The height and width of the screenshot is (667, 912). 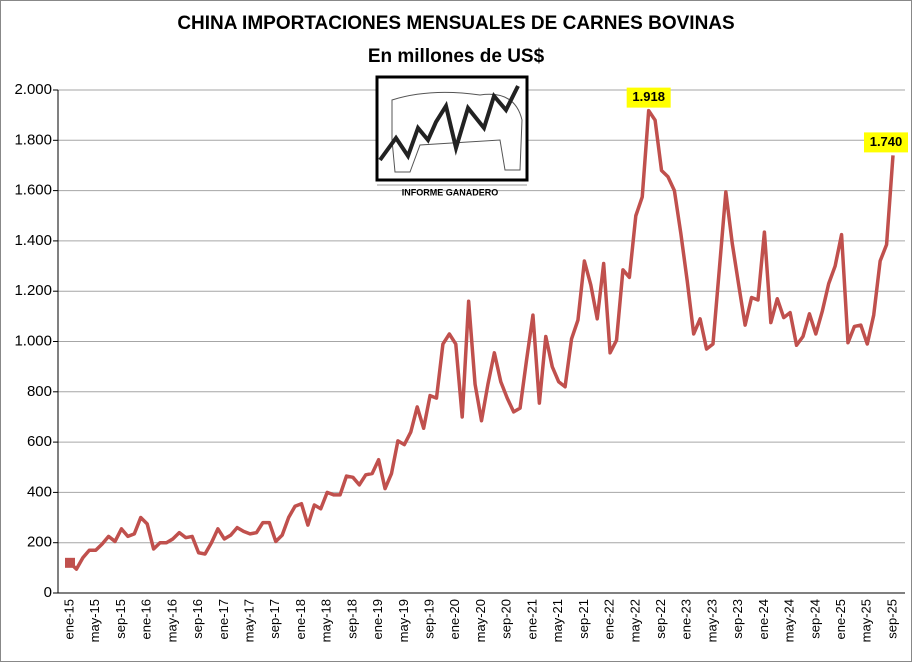 I want to click on x-tick-label: may-17, so click(x=248, y=620).